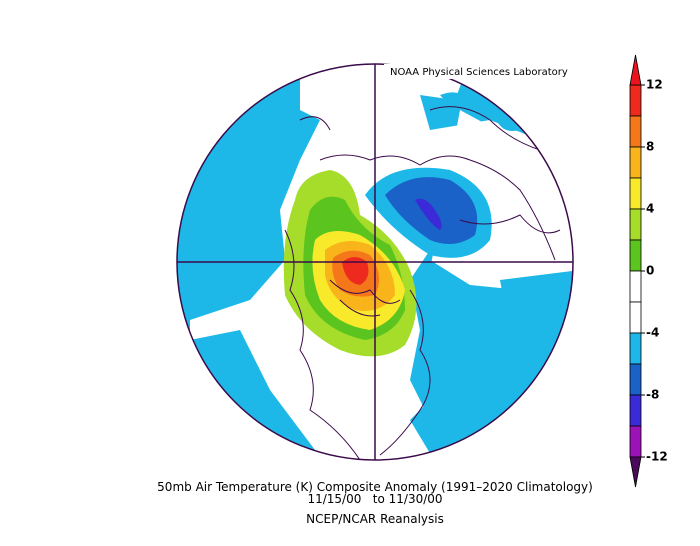 The width and height of the screenshot is (700, 546). I want to click on colorbar: 12 8 4 0 -4 -8 -12, so click(648, 271).